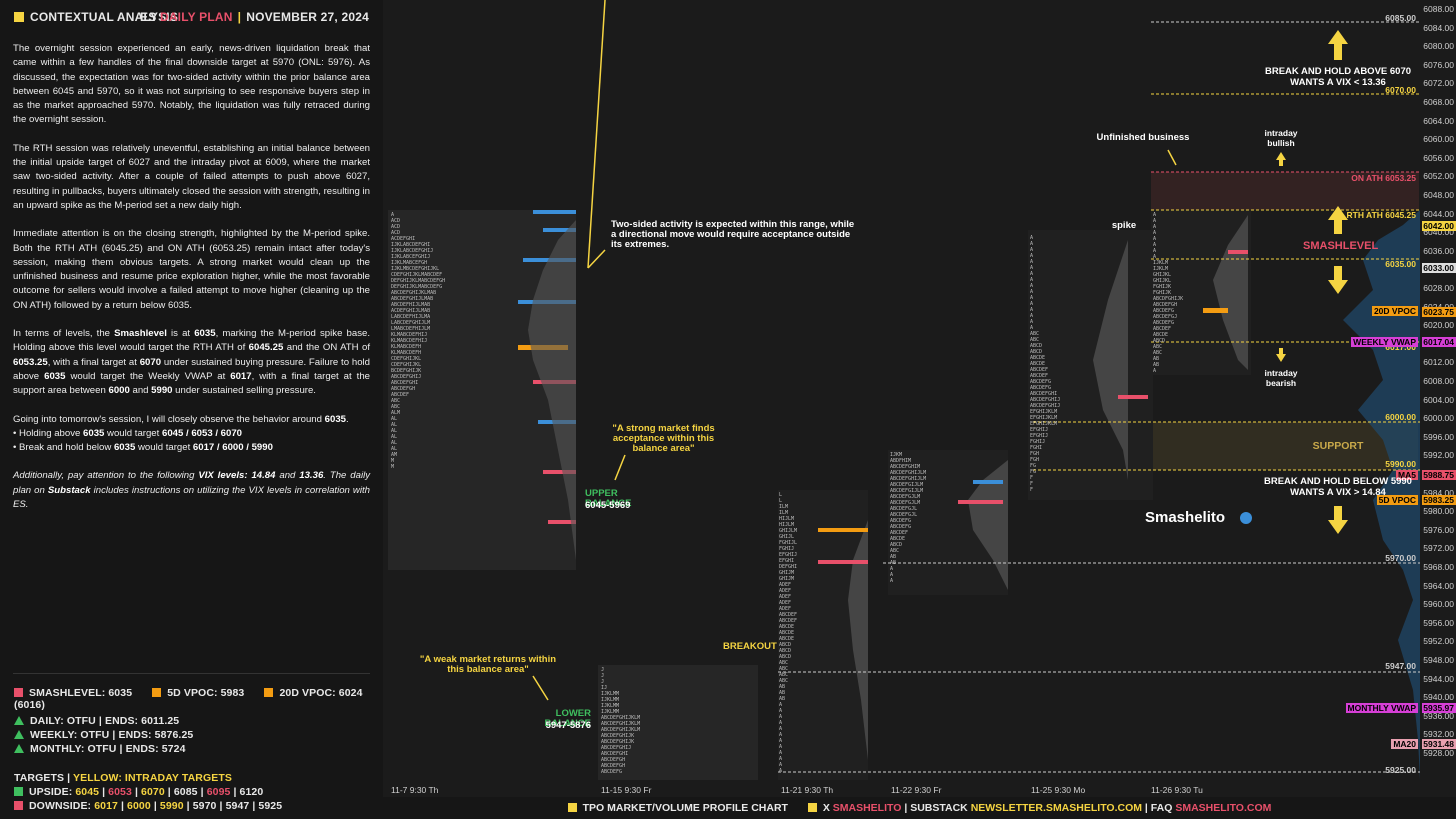 Image resolution: width=1456 pixels, height=819 pixels. What do you see at coordinates (1438, 325) in the screenshot?
I see `y-tick: 6020.00` at bounding box center [1438, 325].